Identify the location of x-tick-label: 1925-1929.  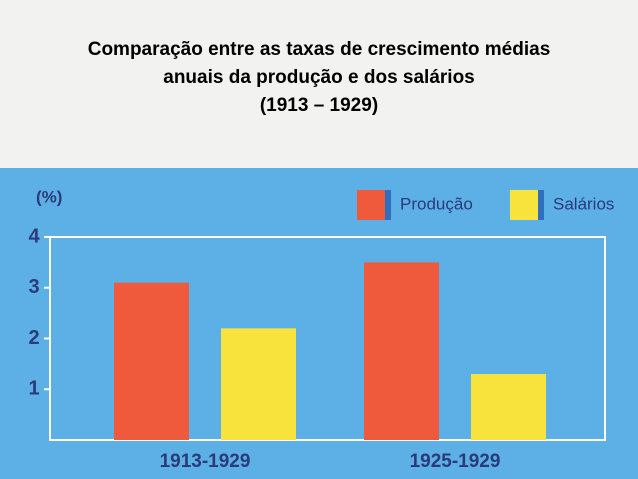
(455, 461).